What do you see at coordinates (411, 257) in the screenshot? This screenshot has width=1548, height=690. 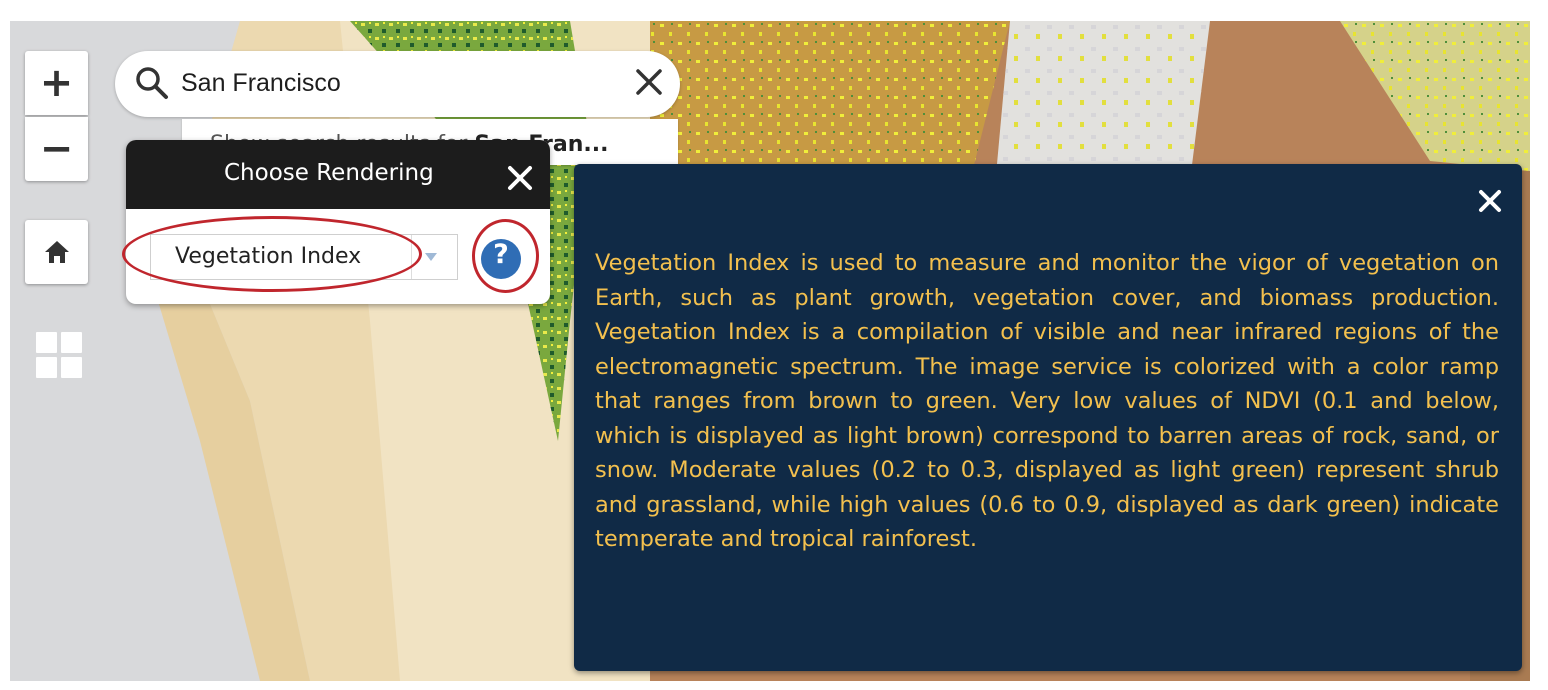 I see `select-divider` at bounding box center [411, 257].